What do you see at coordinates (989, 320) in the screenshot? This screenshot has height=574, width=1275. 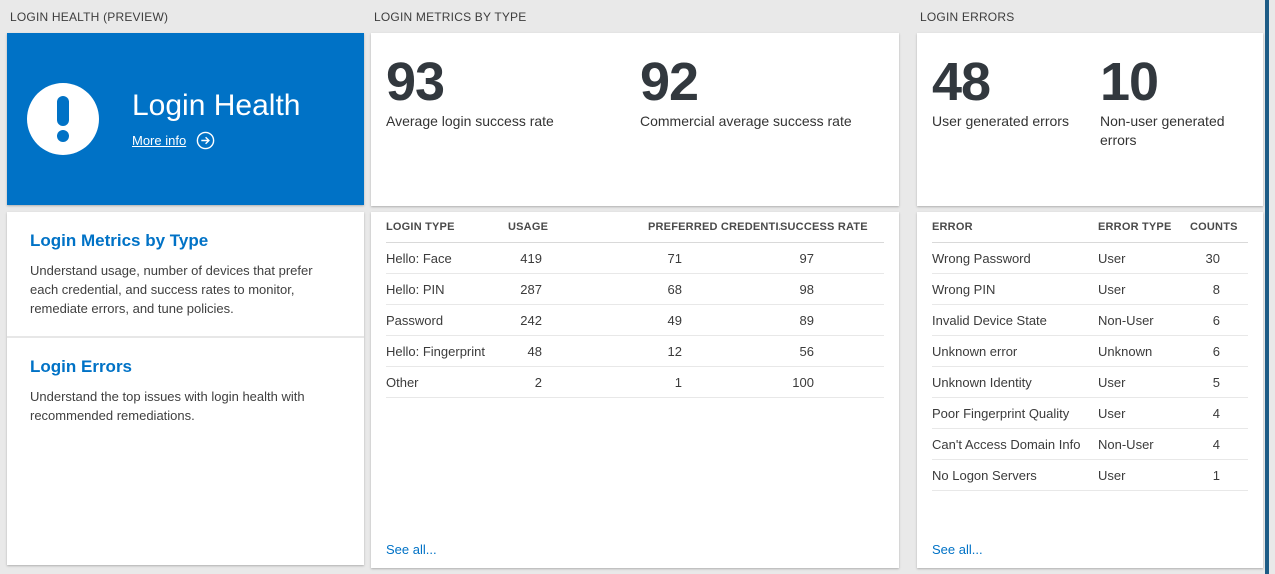 I see `row-label: Invalid Device State` at bounding box center [989, 320].